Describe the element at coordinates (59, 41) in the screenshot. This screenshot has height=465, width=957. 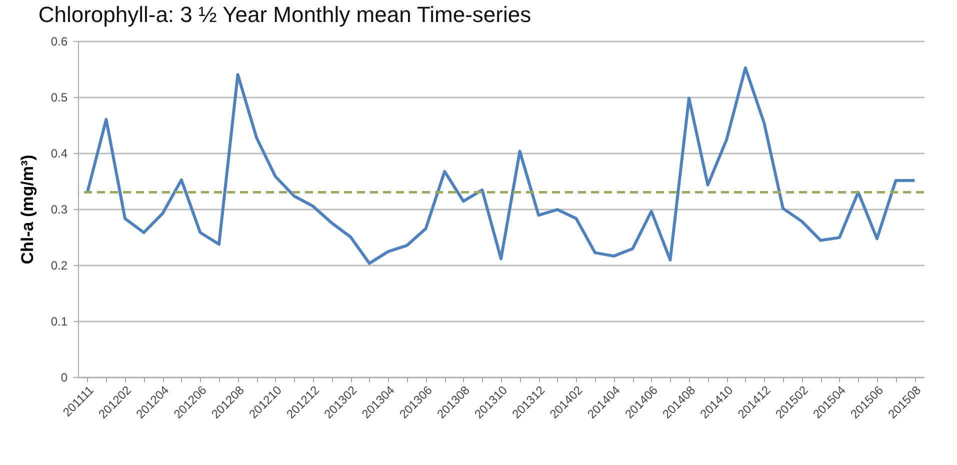
I see `y-tick-label: 0.6` at that location.